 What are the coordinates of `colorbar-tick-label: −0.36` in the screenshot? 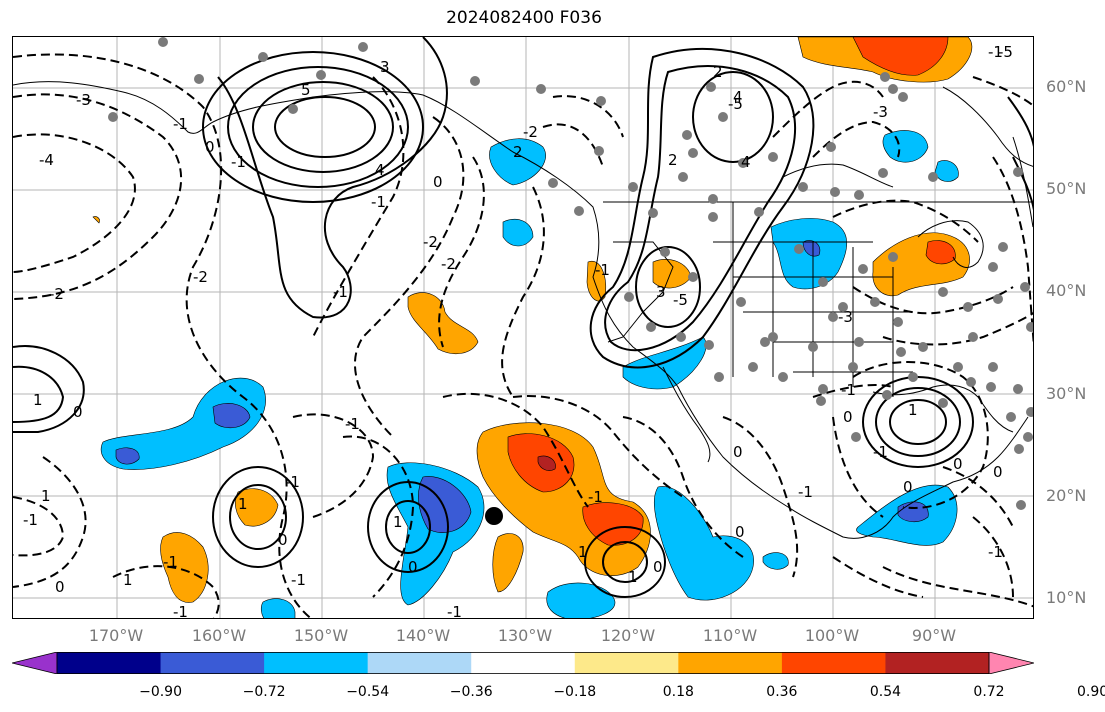 It's located at (471, 692).